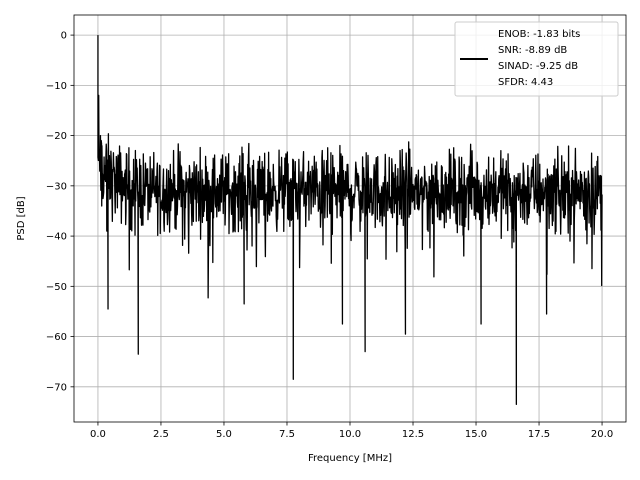 The height and width of the screenshot is (480, 640). I want to click on x-tick-label: 0.0, so click(98, 434).